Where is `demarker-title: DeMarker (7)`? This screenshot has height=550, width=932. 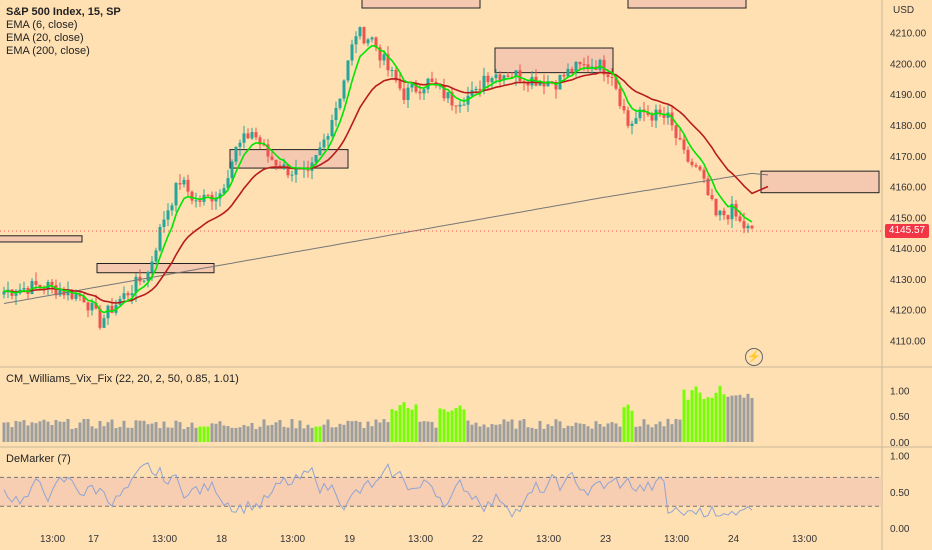 demarker-title: DeMarker (7) is located at coordinates (38, 459).